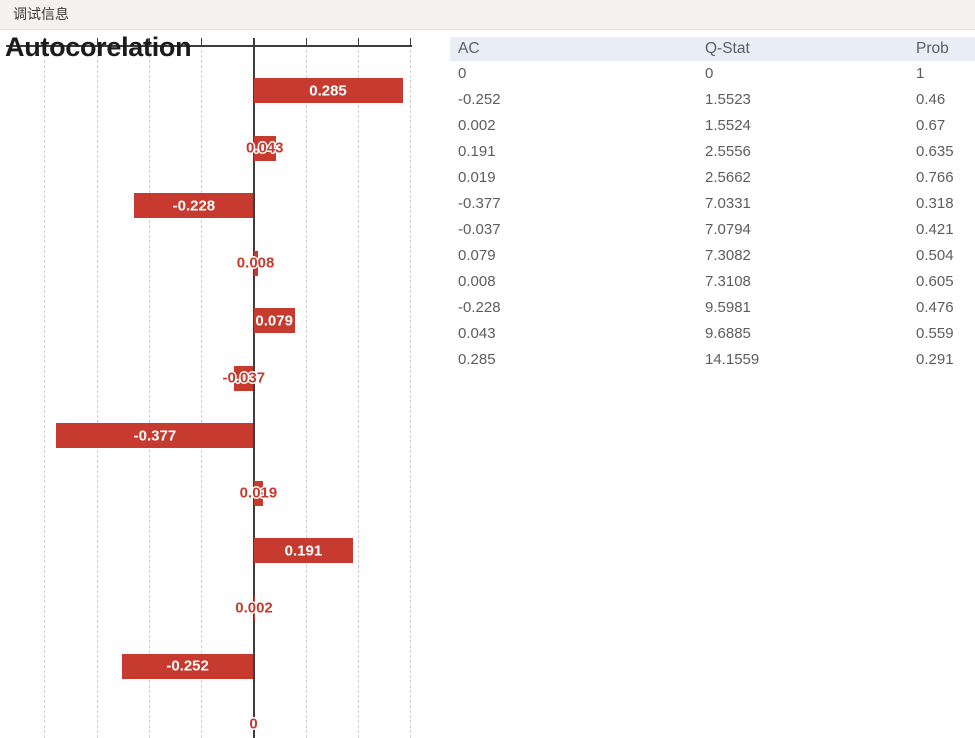  What do you see at coordinates (41, 14) in the screenshot?
I see `panel-title: 调试信息` at bounding box center [41, 14].